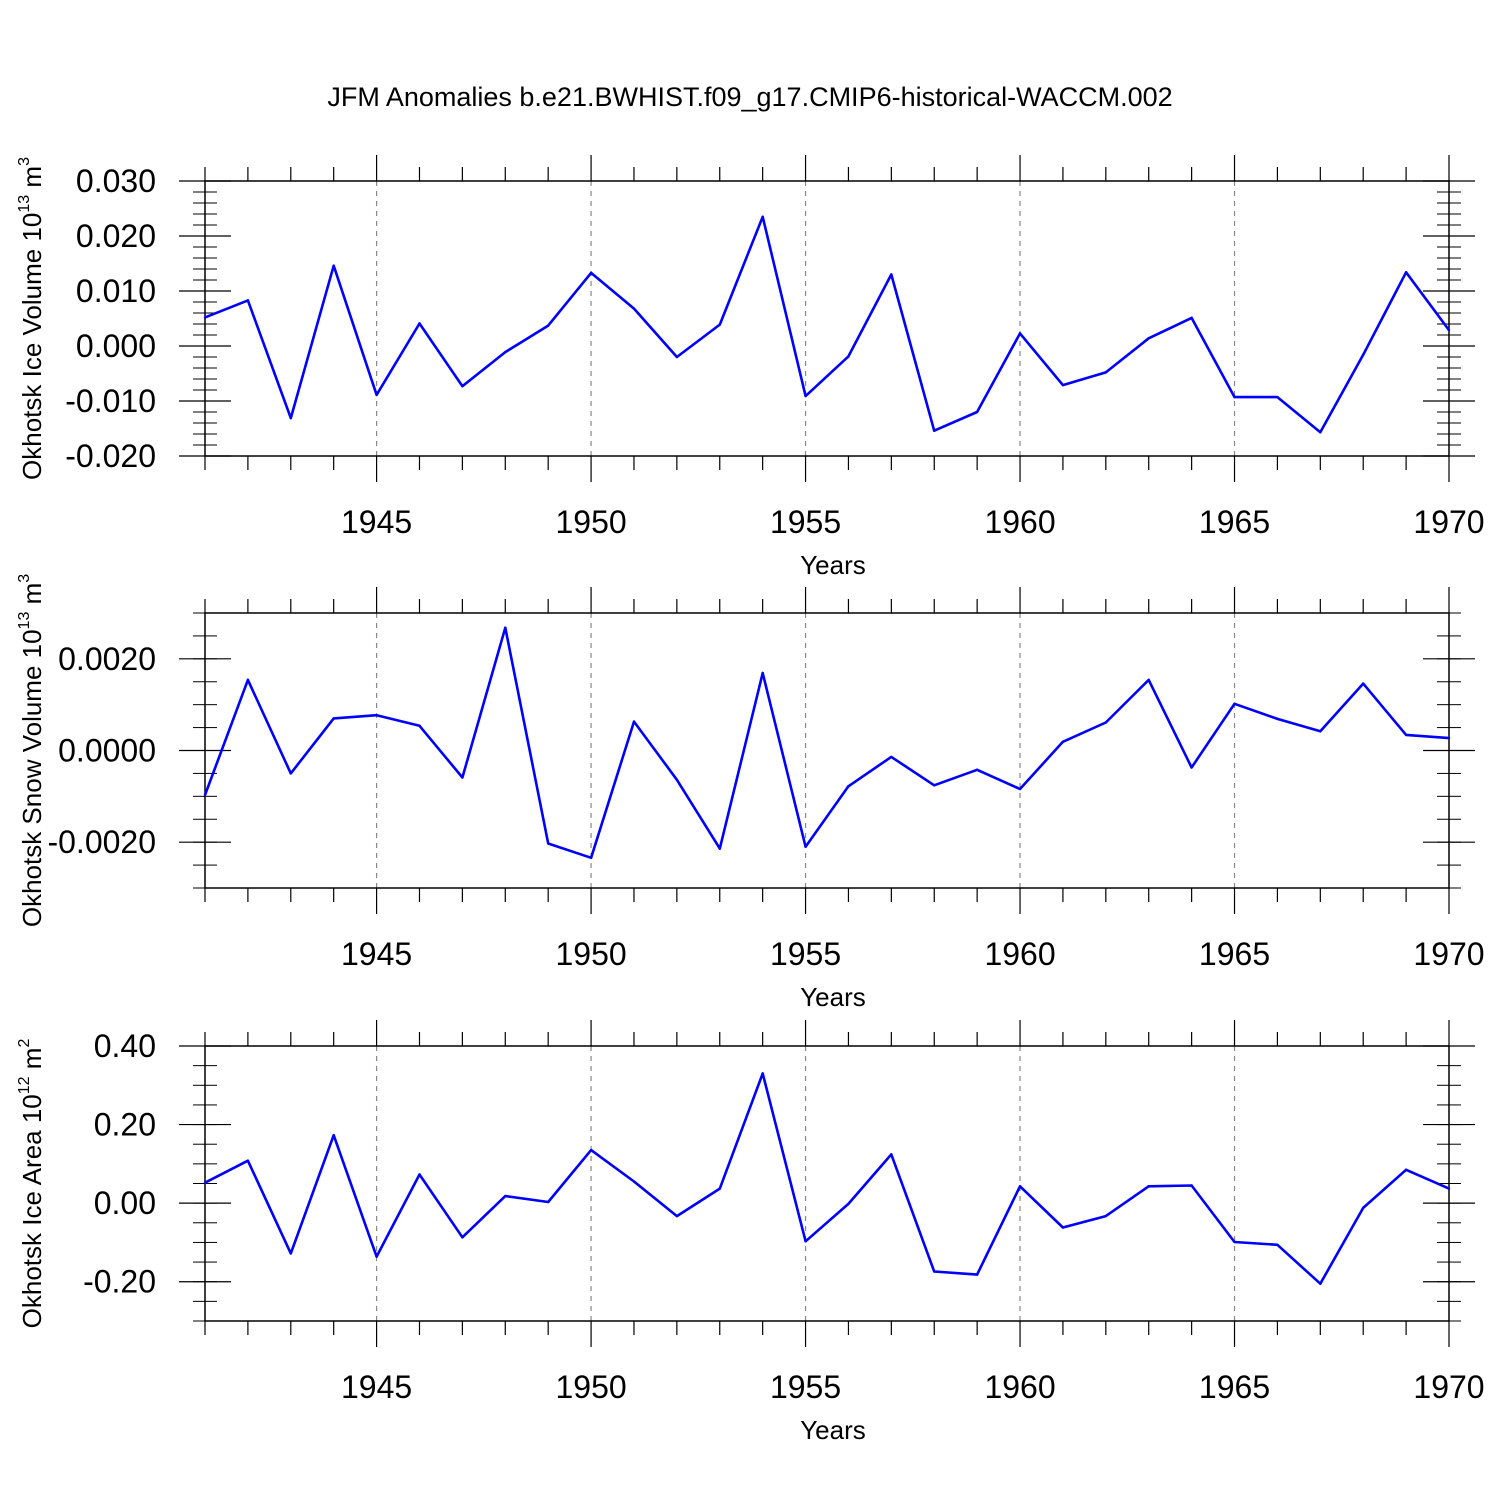  I want to click on y-tick-label: 0.010, so click(116, 291).